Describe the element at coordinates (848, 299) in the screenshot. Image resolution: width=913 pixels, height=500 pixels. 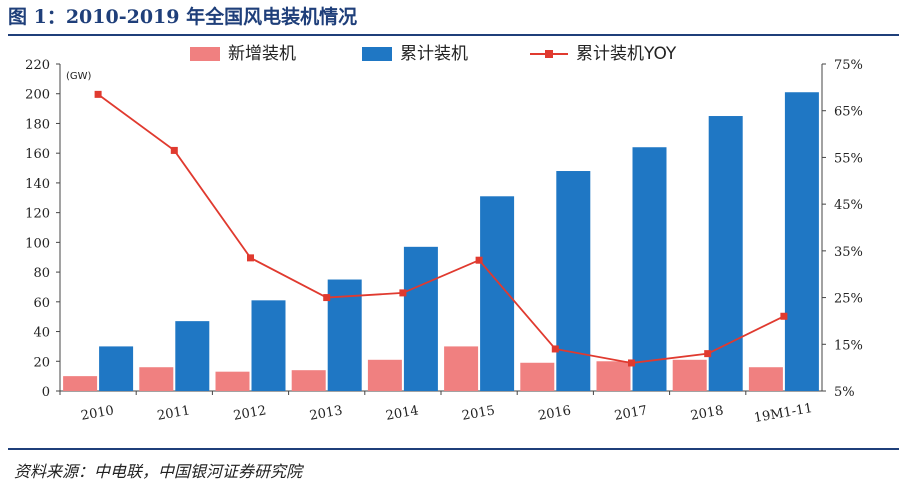
I see `right-tick-label: 25%` at that location.